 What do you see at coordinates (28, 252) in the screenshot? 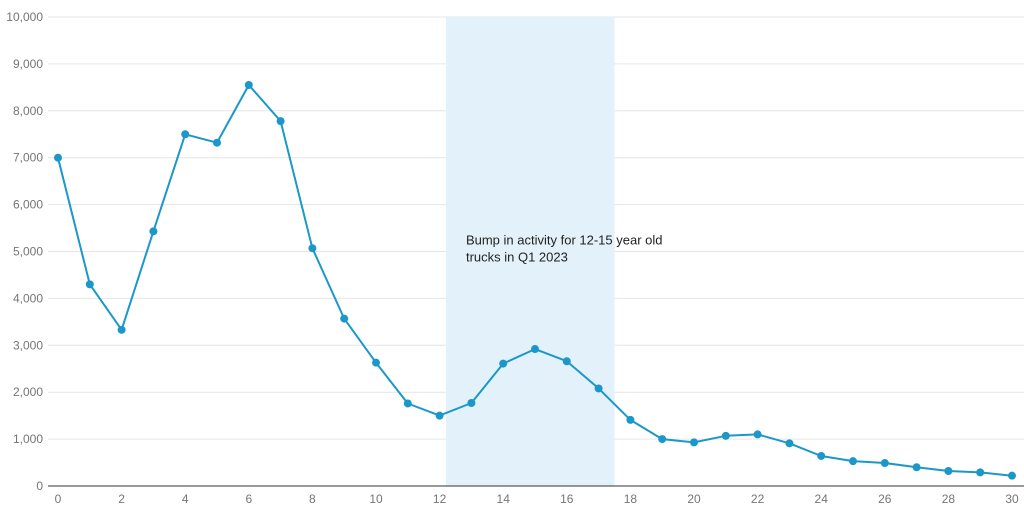
I see `y-tick-label: 5,000` at bounding box center [28, 252].